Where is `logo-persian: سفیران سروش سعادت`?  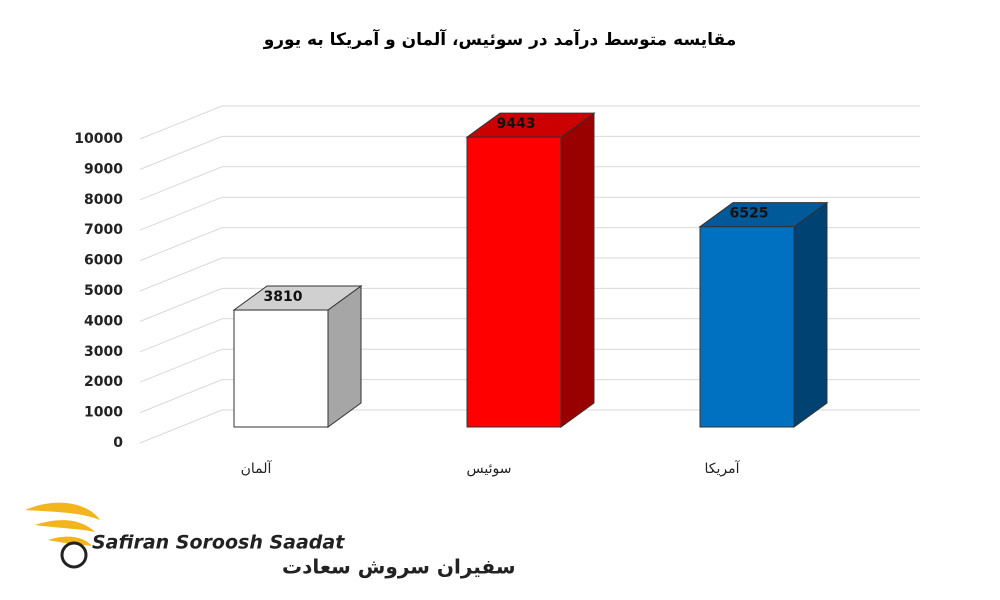
logo-persian: سفیران سروش سعادت is located at coordinates (399, 567).